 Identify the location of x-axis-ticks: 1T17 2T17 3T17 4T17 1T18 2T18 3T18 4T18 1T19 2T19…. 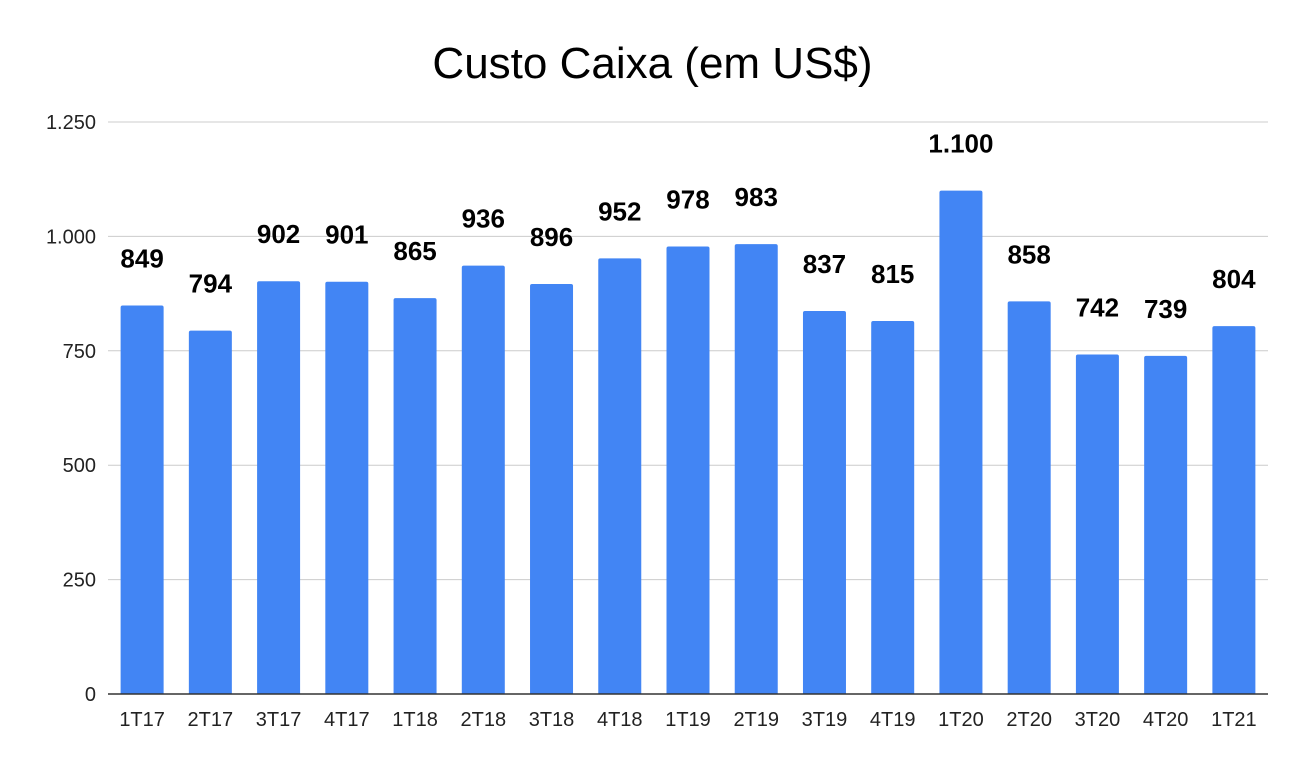
(687, 720).